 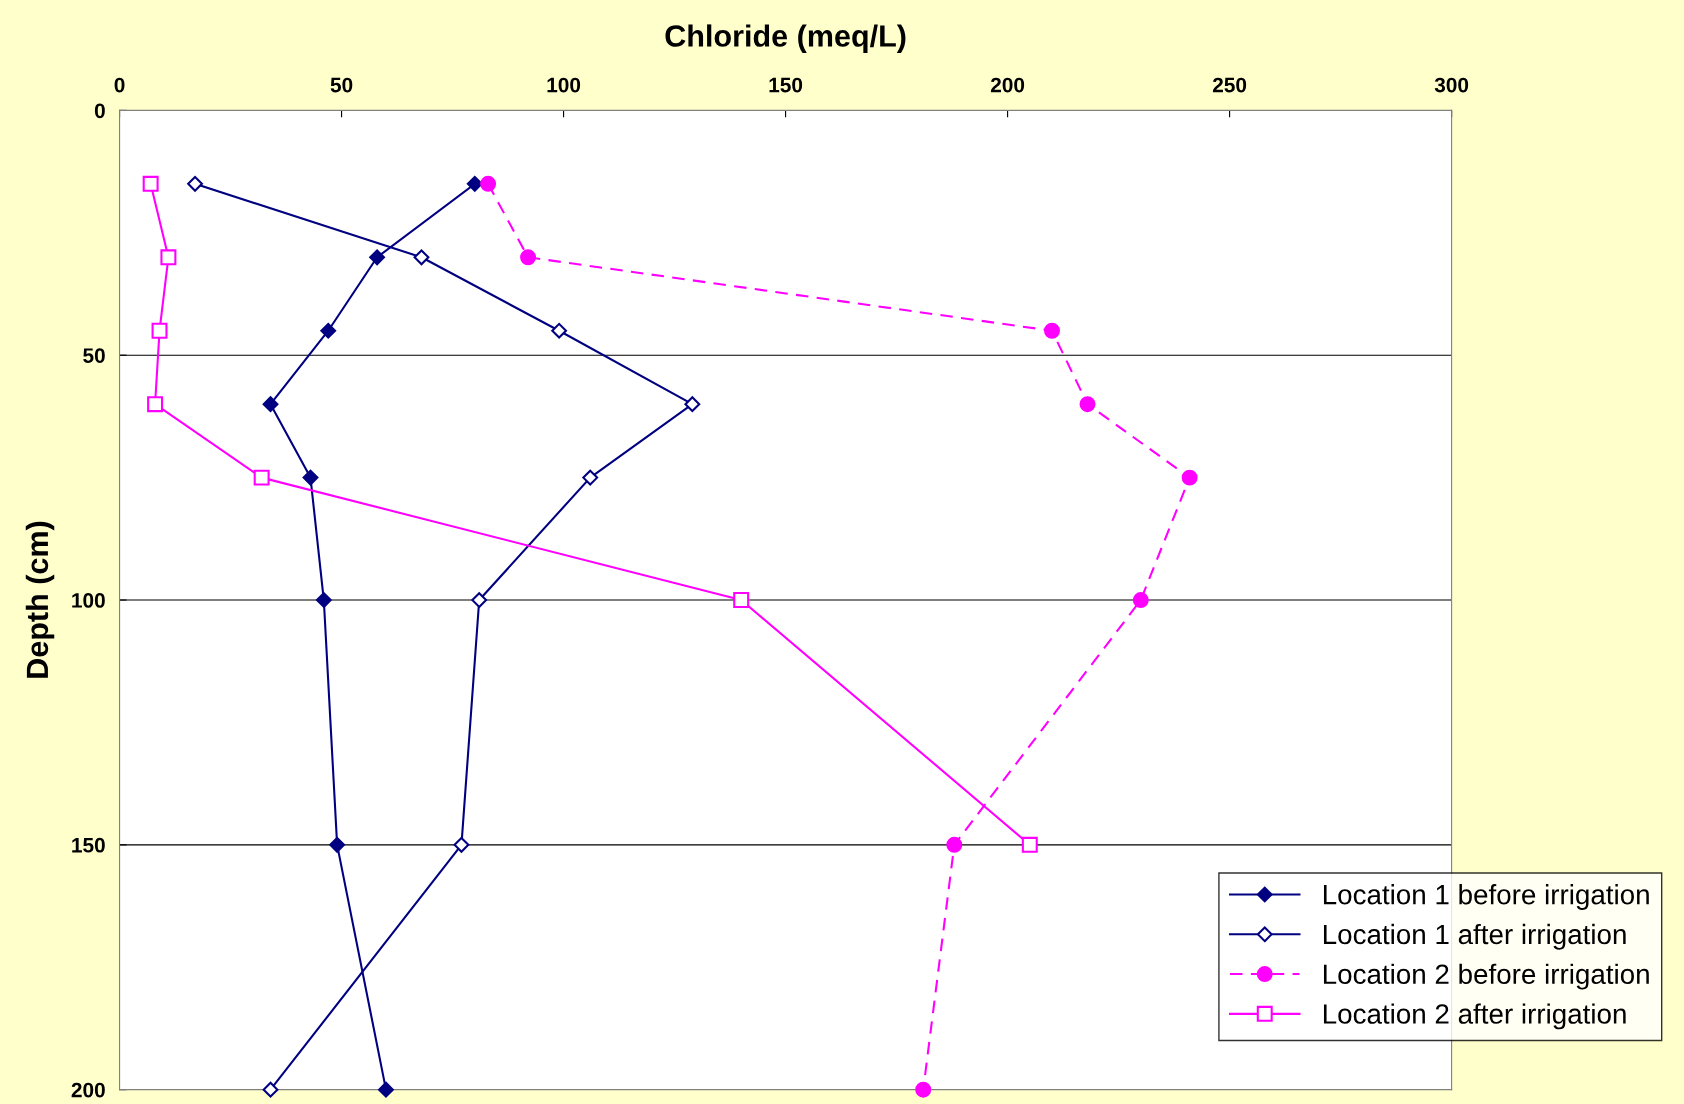 I want to click on x-tick-label: 200, so click(x=1007, y=85).